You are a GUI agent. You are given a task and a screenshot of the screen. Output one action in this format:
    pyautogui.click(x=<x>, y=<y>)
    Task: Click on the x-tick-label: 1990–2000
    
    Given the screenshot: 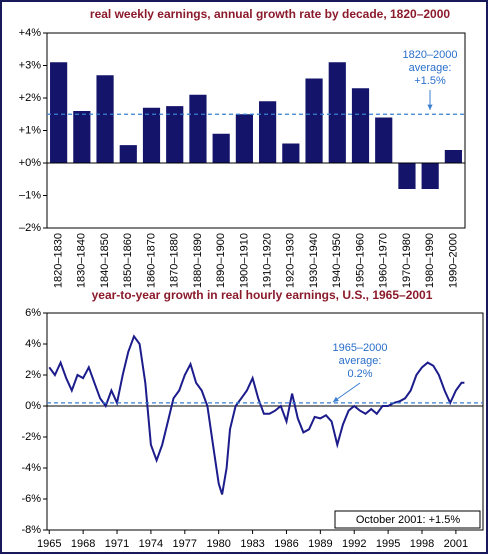 What is the action you would take?
    pyautogui.click(x=453, y=260)
    